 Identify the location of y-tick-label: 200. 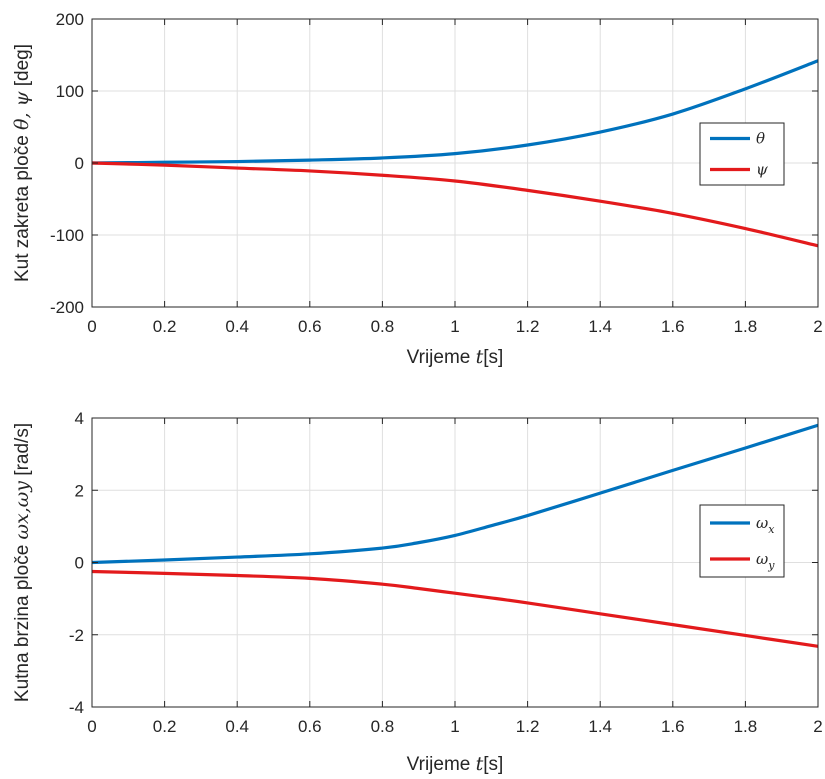
(70, 19).